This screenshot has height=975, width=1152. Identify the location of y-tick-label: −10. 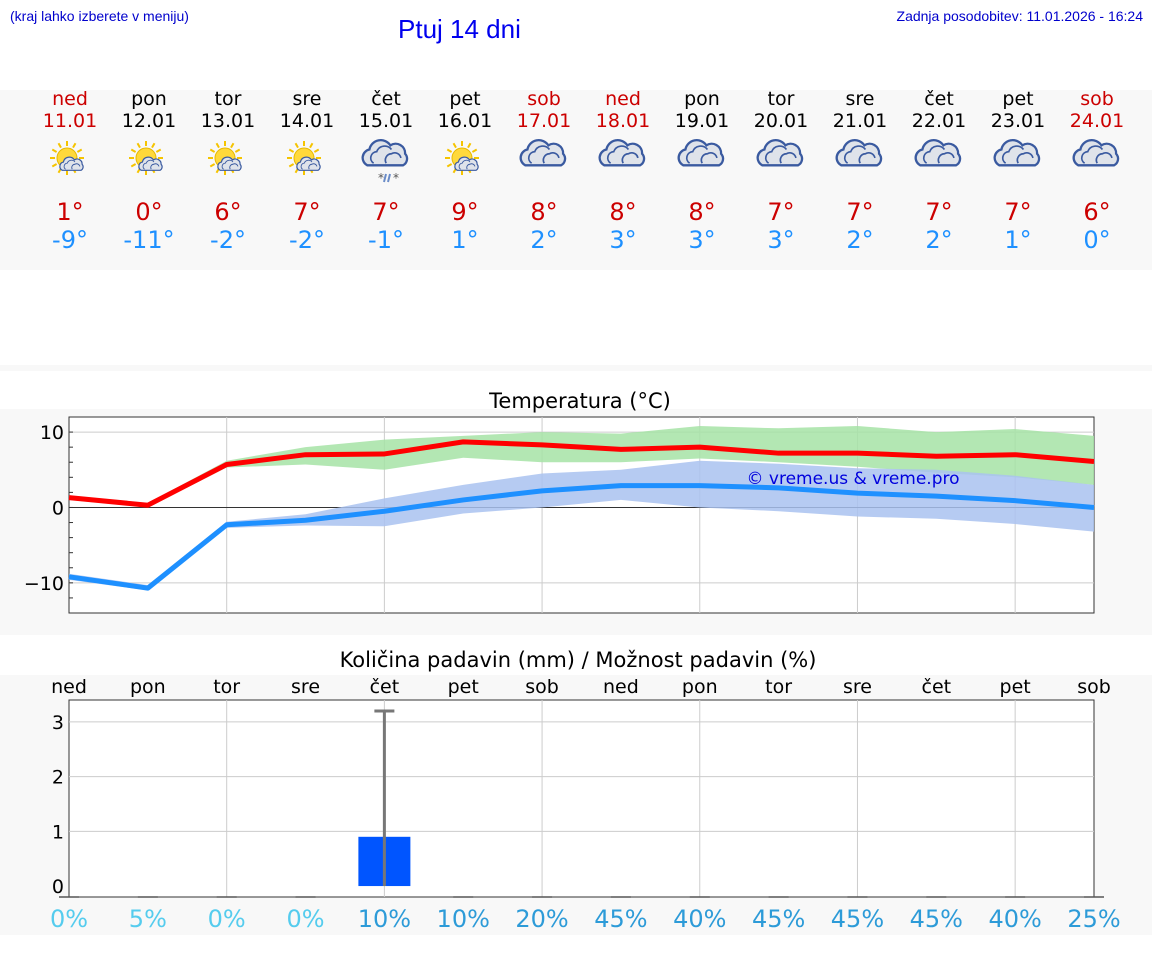
(44, 584).